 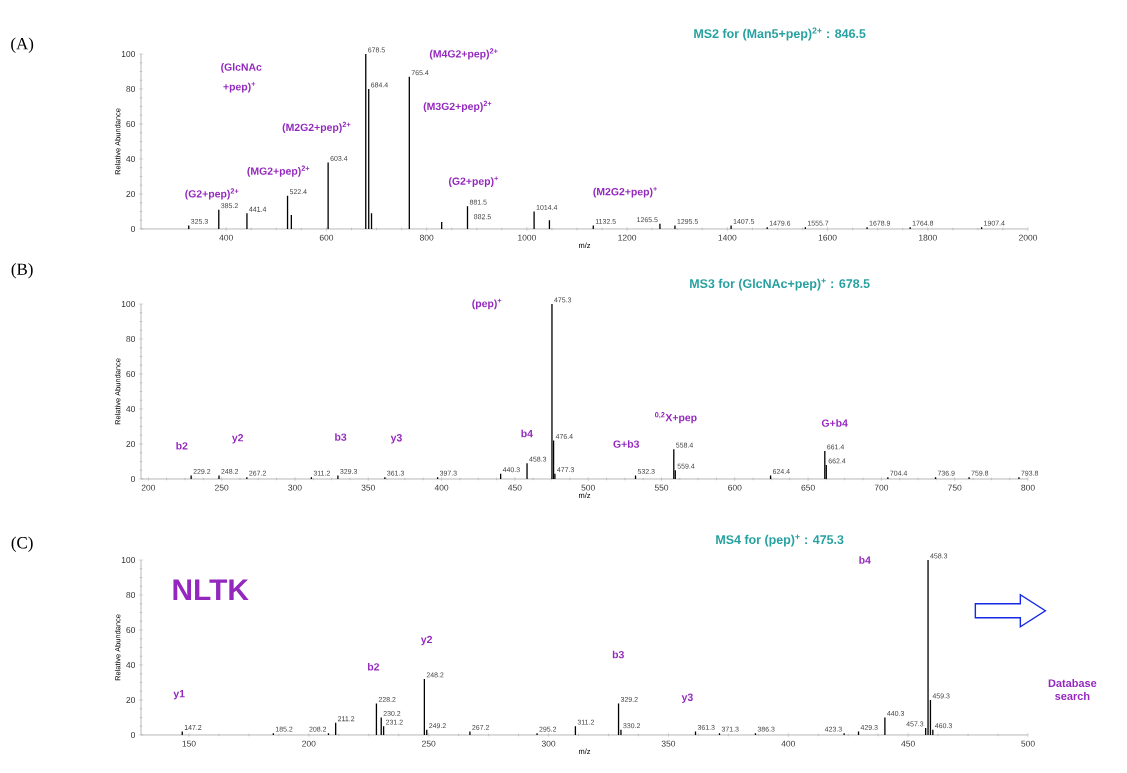 I want to click on x-tick-label: 1400, so click(x=727, y=237).